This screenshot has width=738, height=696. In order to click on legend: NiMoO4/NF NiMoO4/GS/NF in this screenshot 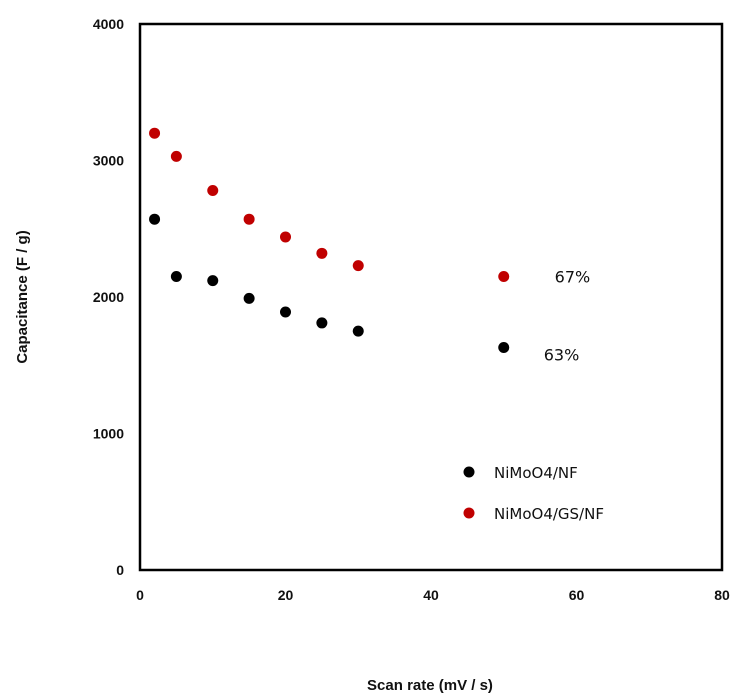, I will do `click(533, 493)`.